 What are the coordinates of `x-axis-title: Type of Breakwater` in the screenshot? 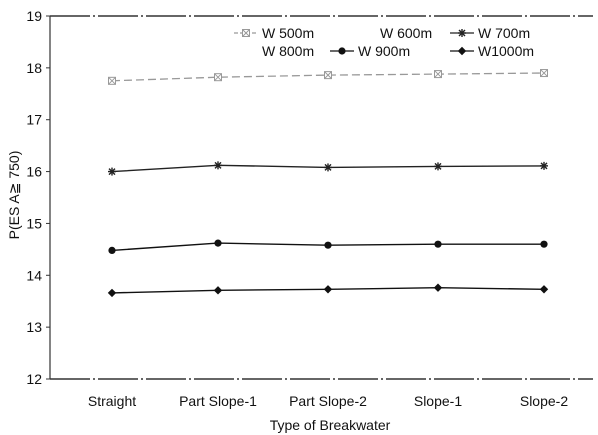 It's located at (330, 425).